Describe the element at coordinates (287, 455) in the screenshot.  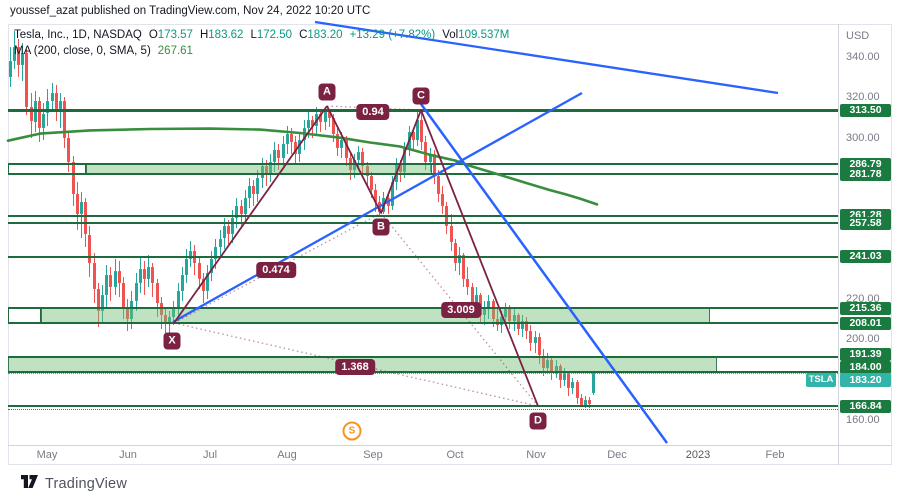
I see `time-axis-label: Aug` at that location.